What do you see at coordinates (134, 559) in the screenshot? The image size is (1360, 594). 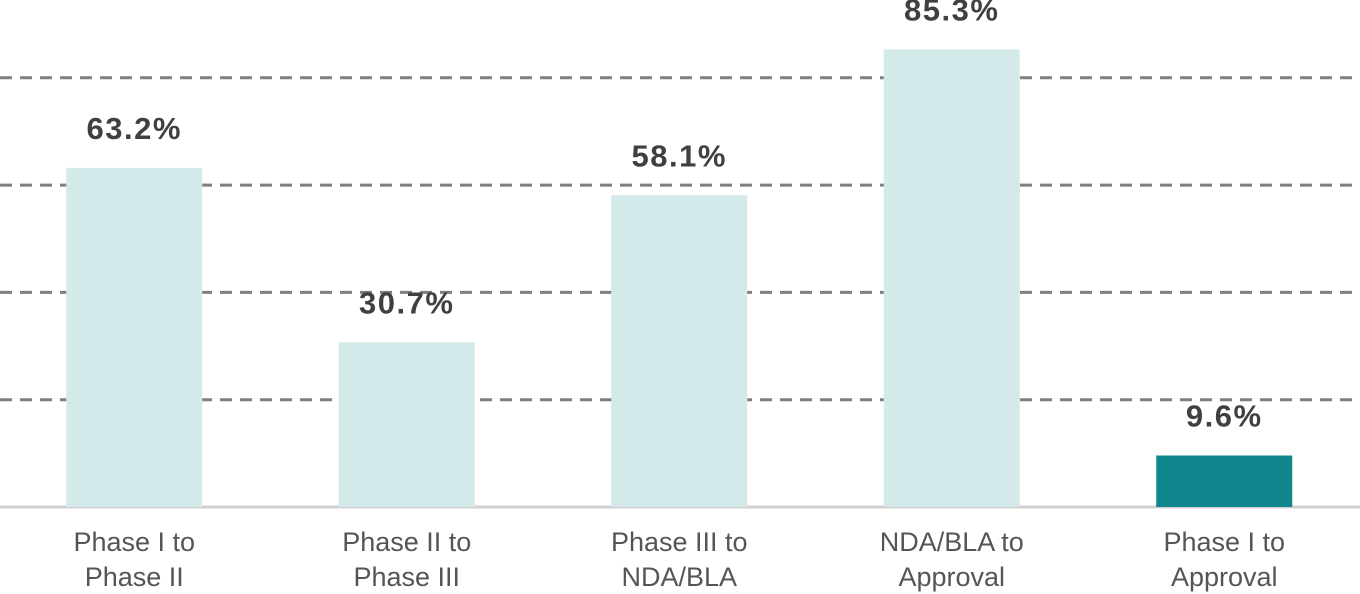 I see `x-tick-label: Phase I to Phase II` at bounding box center [134, 559].